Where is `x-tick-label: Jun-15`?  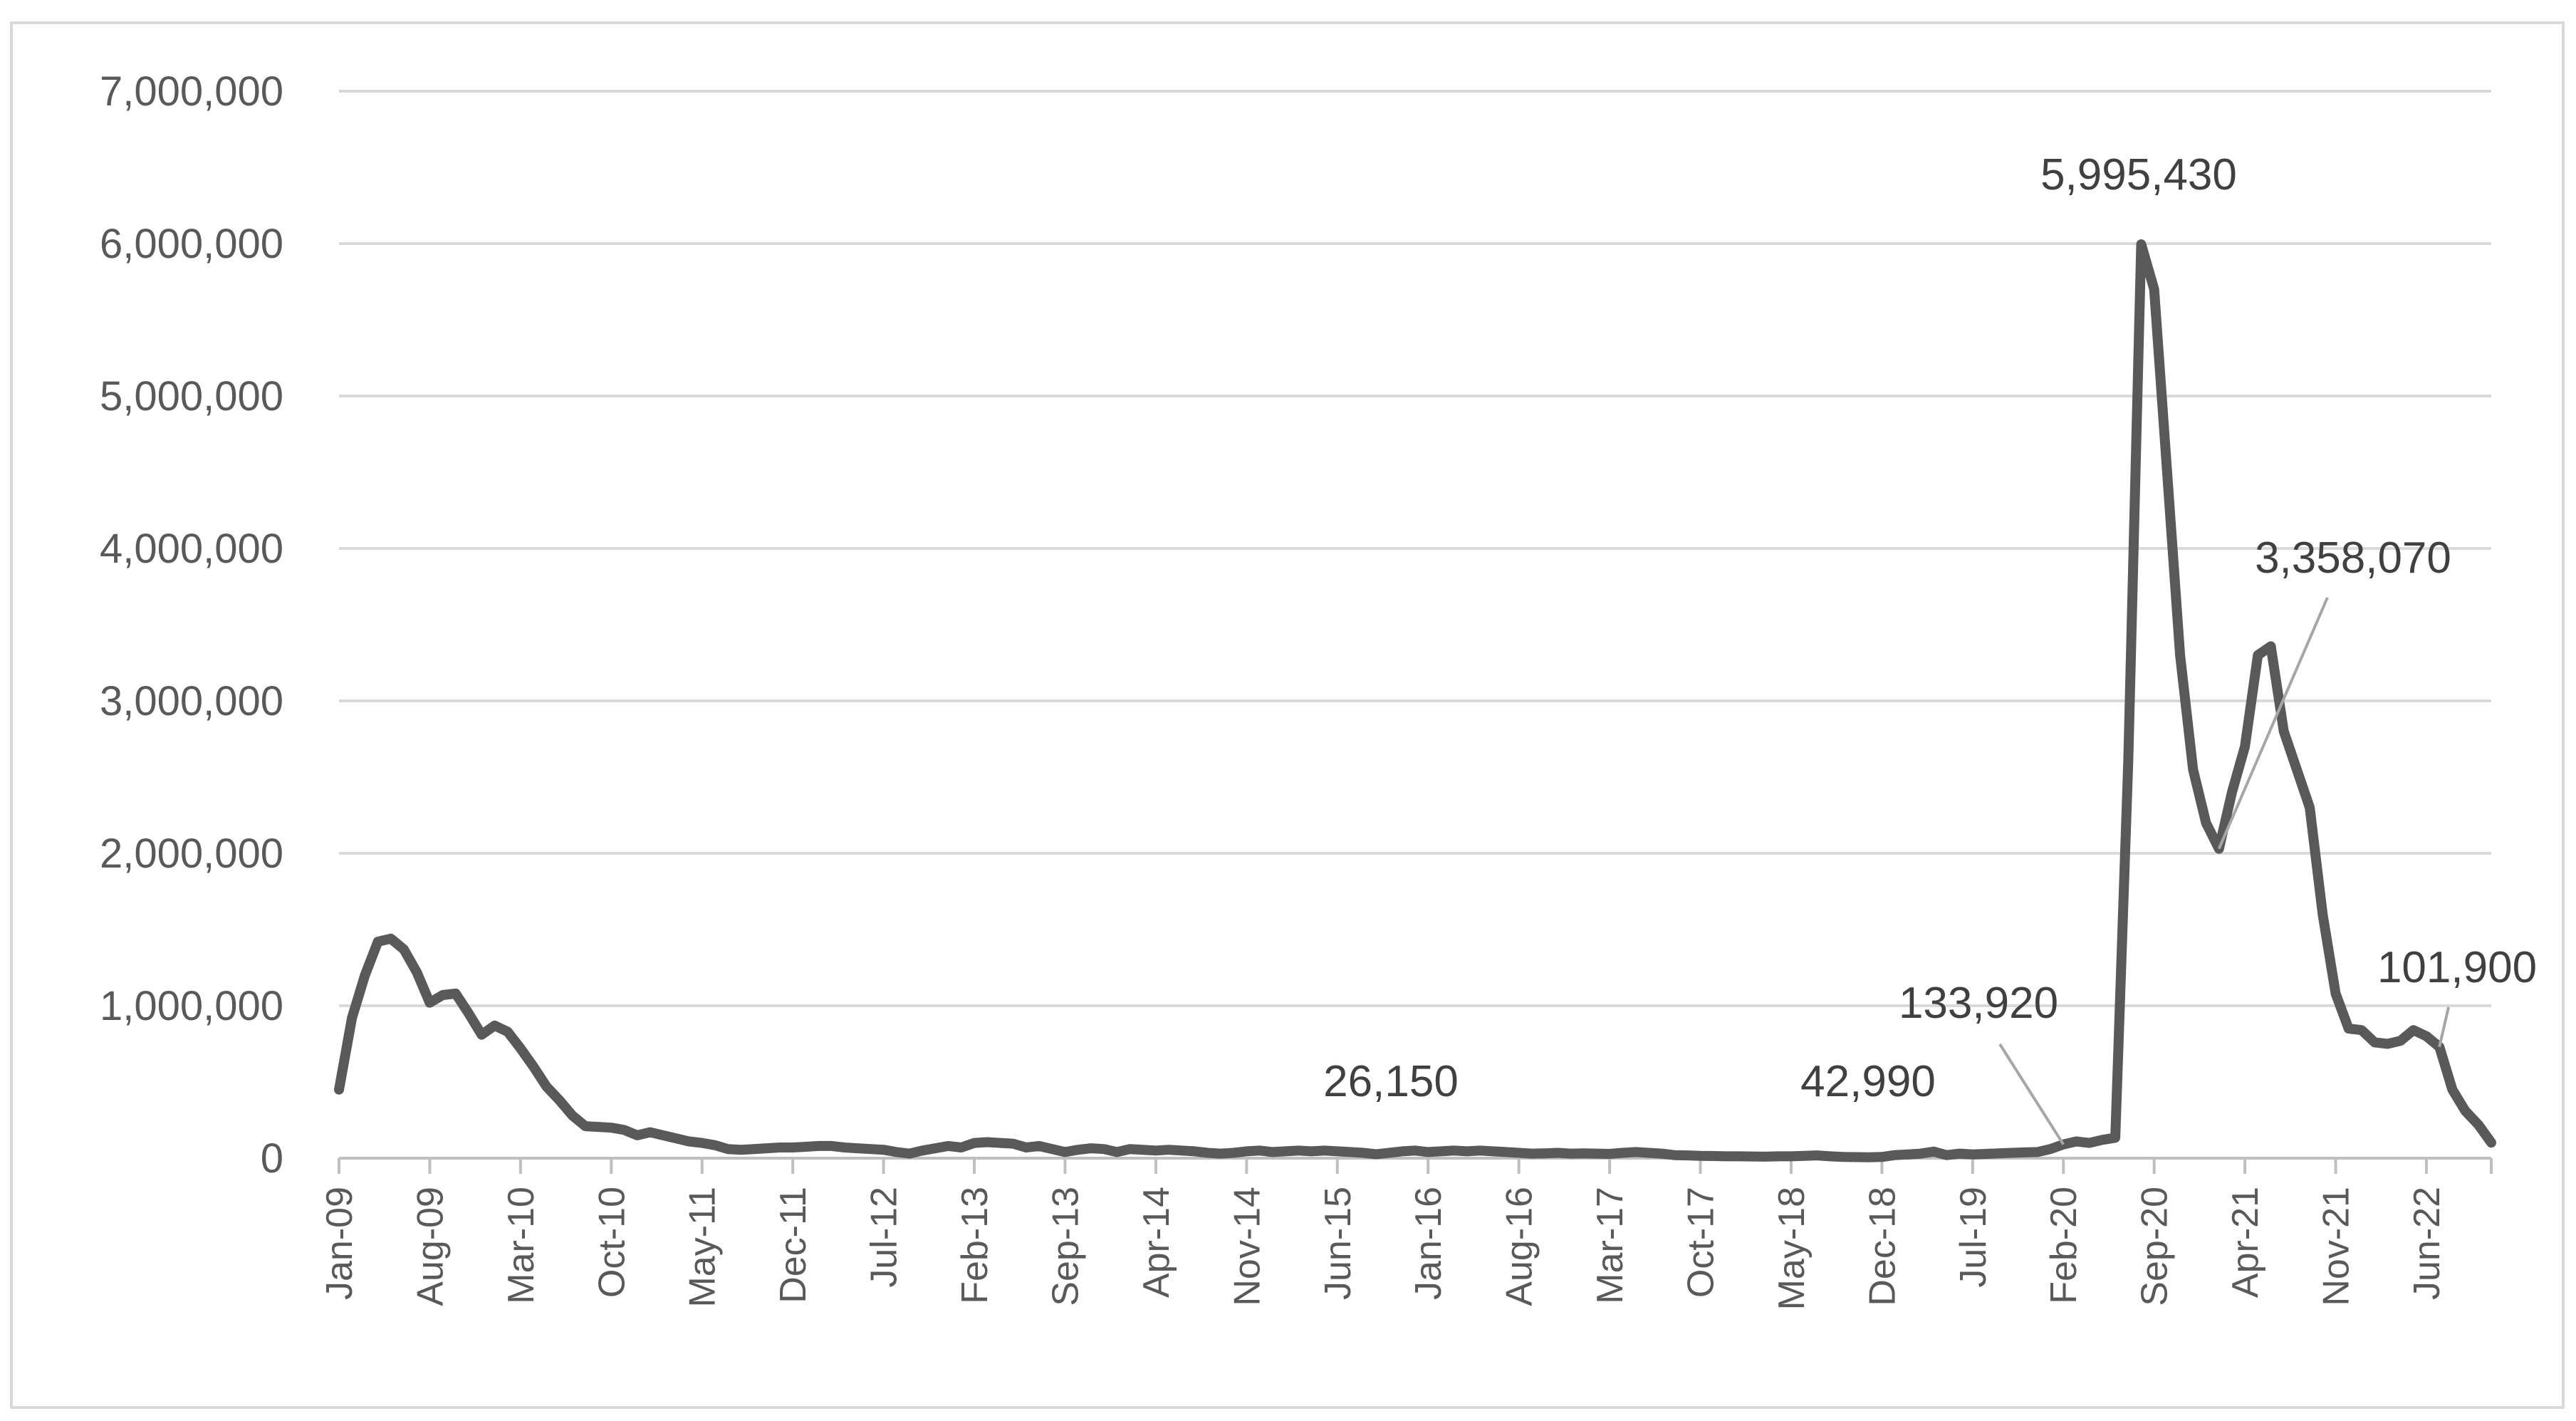 x-tick-label: Jun-15 is located at coordinates (1338, 1243).